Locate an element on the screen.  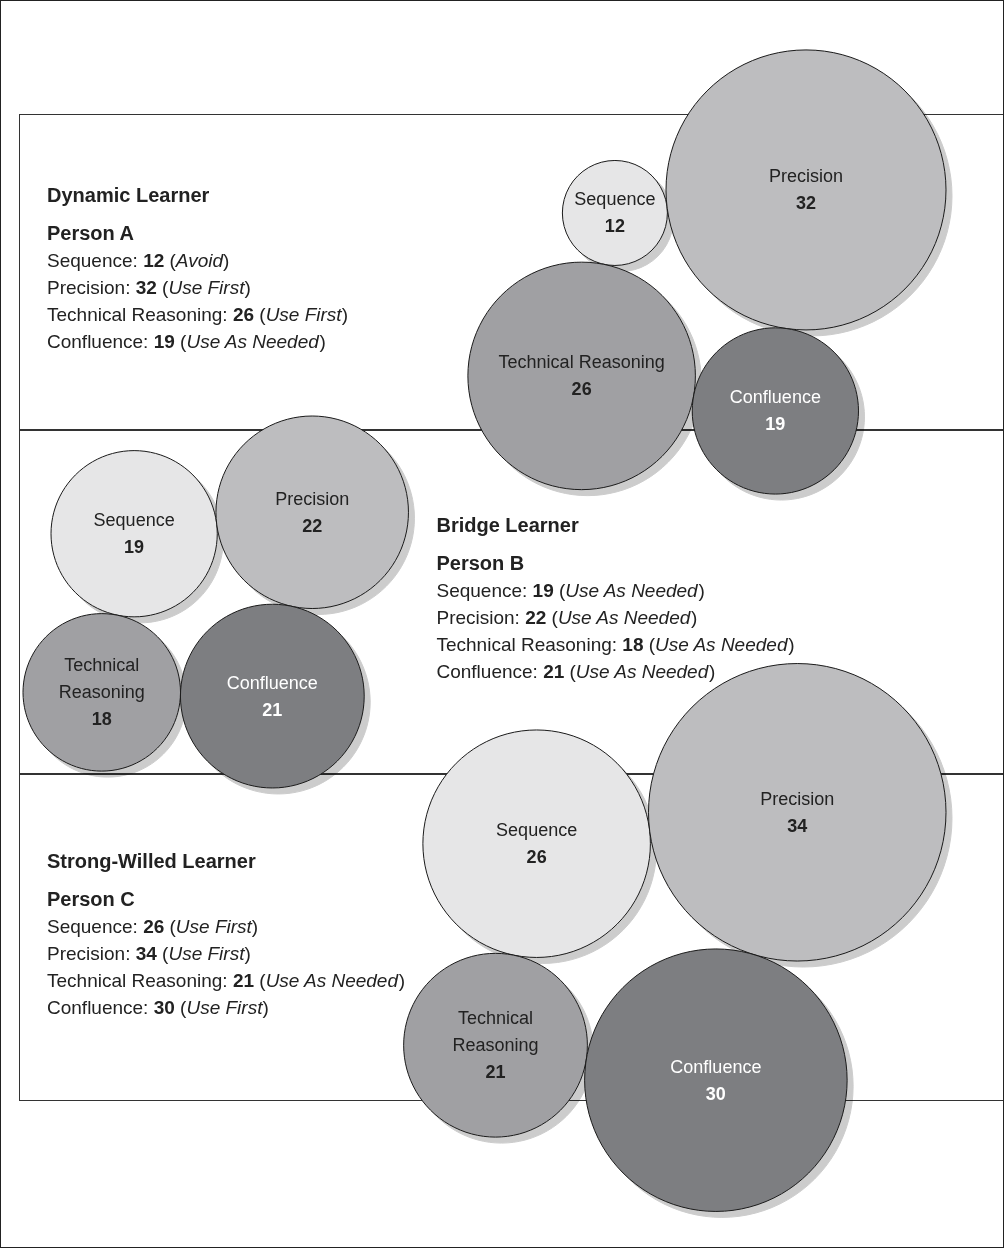
data-label: 22 is located at coordinates (312, 525).